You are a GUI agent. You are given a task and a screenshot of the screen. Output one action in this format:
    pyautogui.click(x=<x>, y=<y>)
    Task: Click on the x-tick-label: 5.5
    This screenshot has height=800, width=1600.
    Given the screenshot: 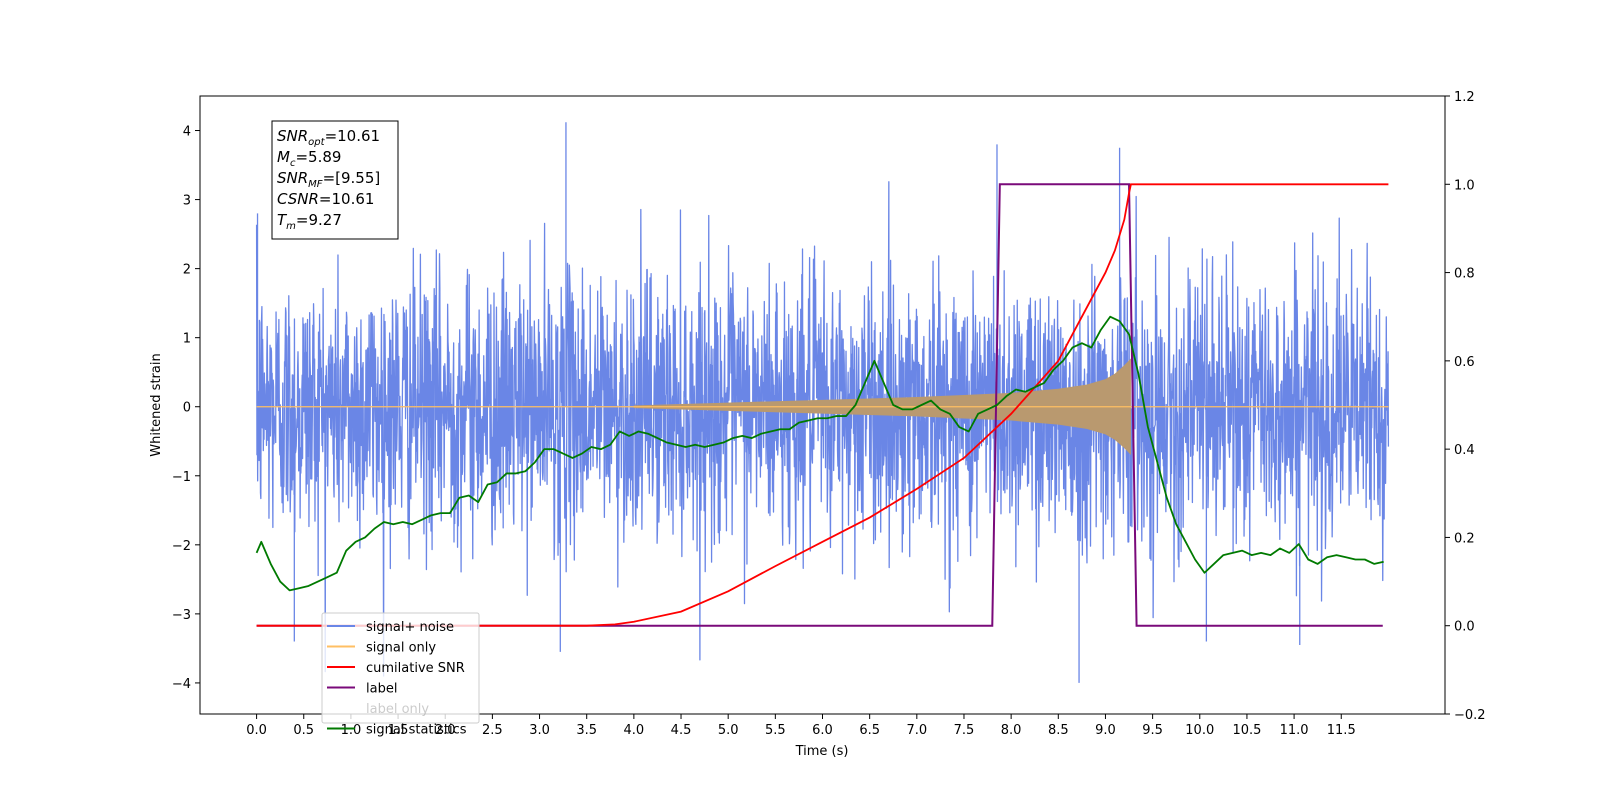 What is the action you would take?
    pyautogui.click(x=775, y=730)
    